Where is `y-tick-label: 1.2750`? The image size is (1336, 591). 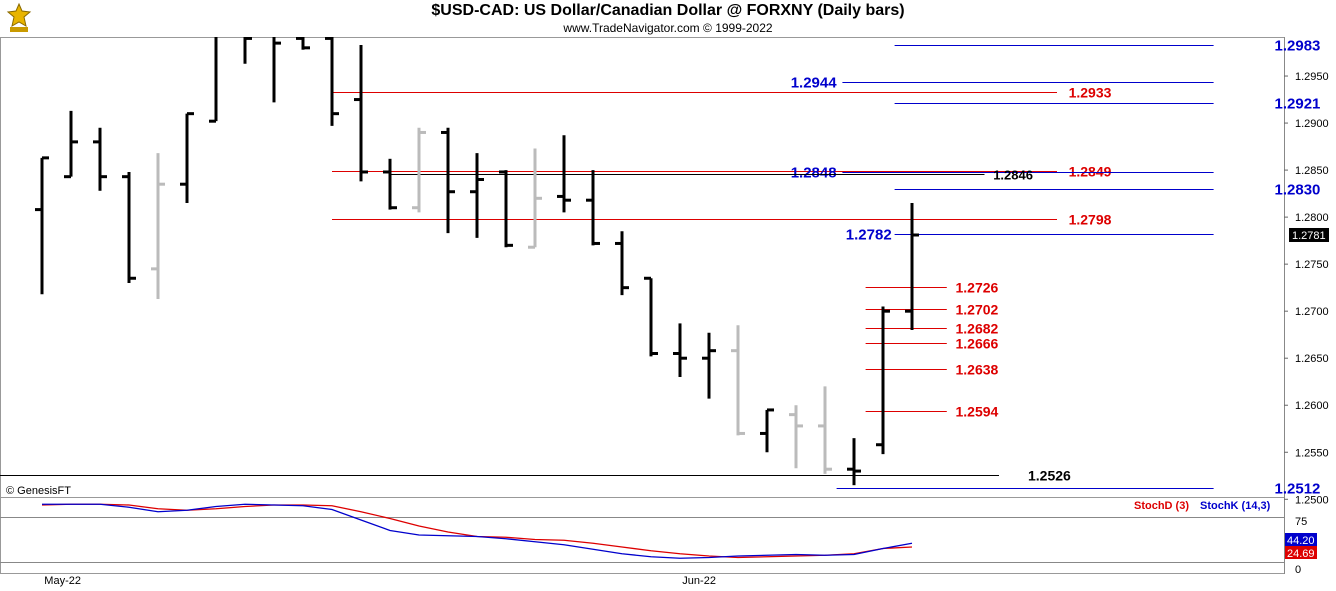 y-tick-label: 1.2750 is located at coordinates (1312, 265).